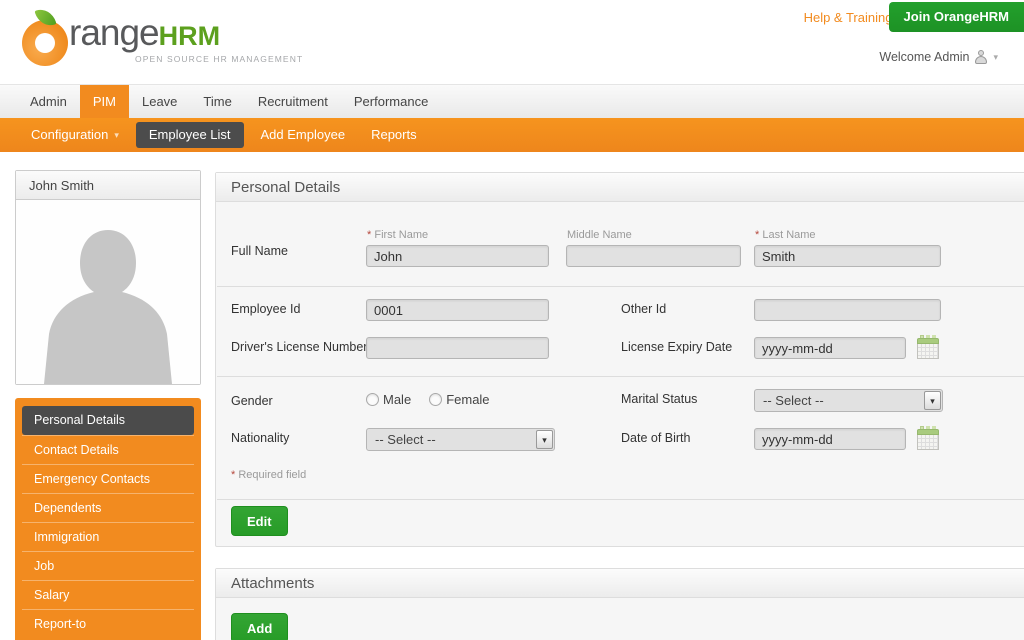 This screenshot has width=1024, height=640. Describe the element at coordinates (457, 310) in the screenshot. I see `employee-id-input` at that location.